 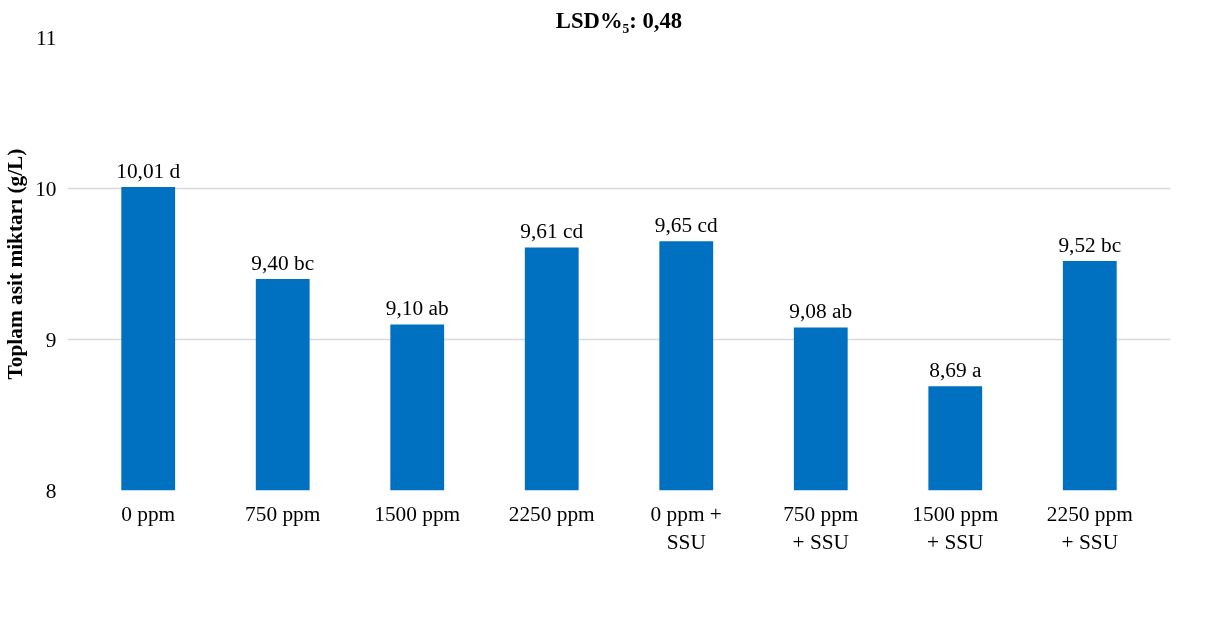 What do you see at coordinates (821, 311) in the screenshot?
I see `data-label: 9,08 ab` at bounding box center [821, 311].